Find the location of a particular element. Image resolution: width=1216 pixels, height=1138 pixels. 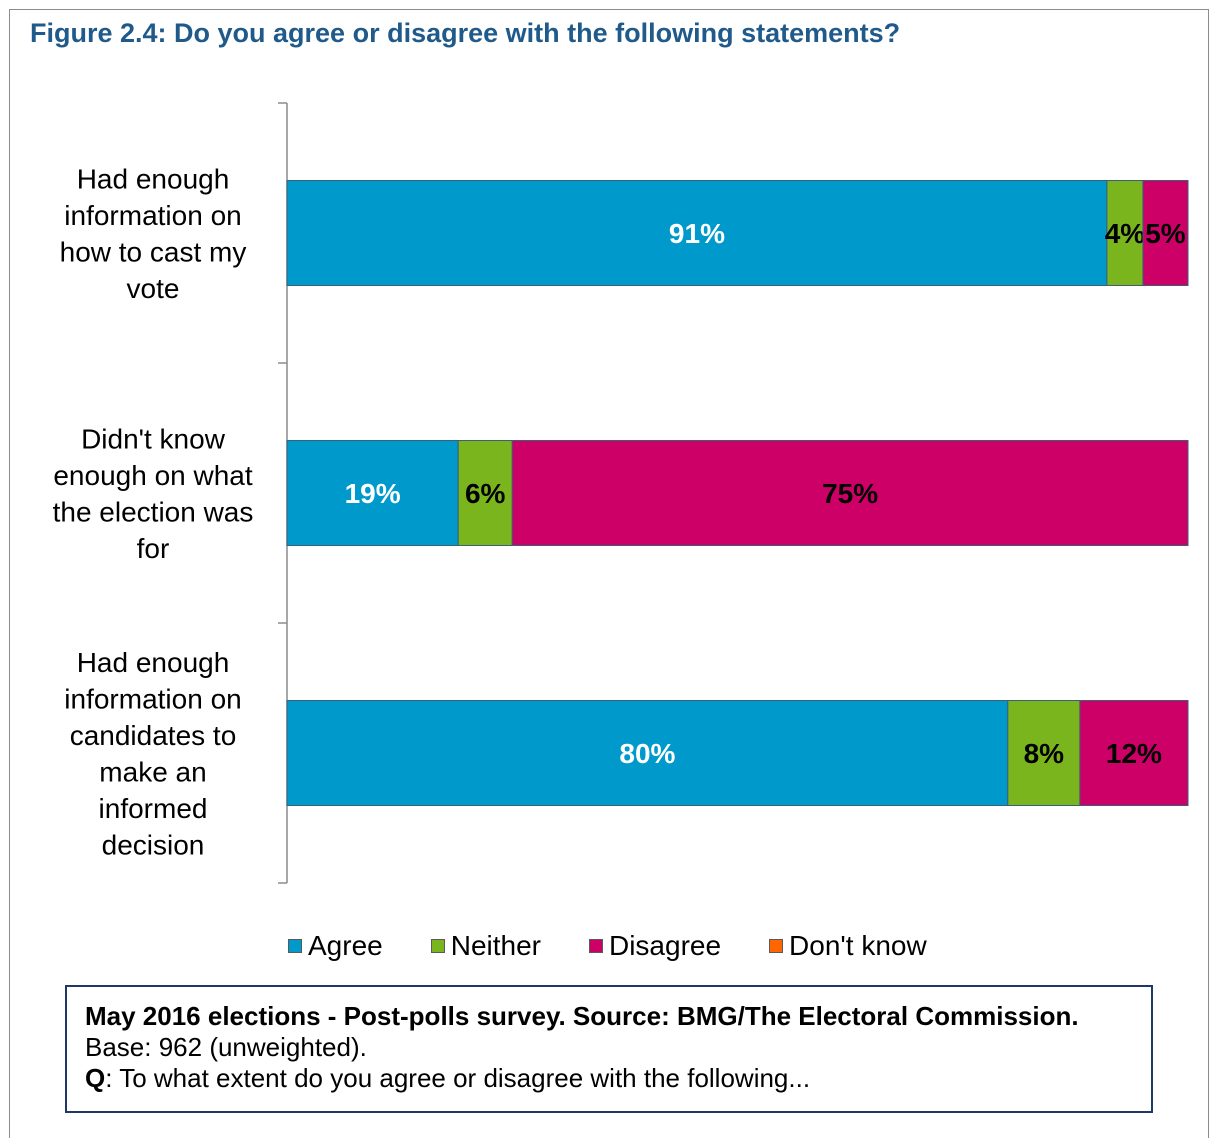

data-label: 75% is located at coordinates (850, 493).